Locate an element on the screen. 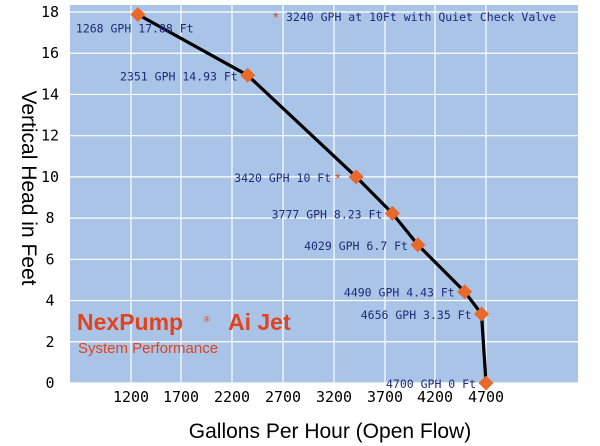  point-star-marker: * is located at coordinates (338, 178).